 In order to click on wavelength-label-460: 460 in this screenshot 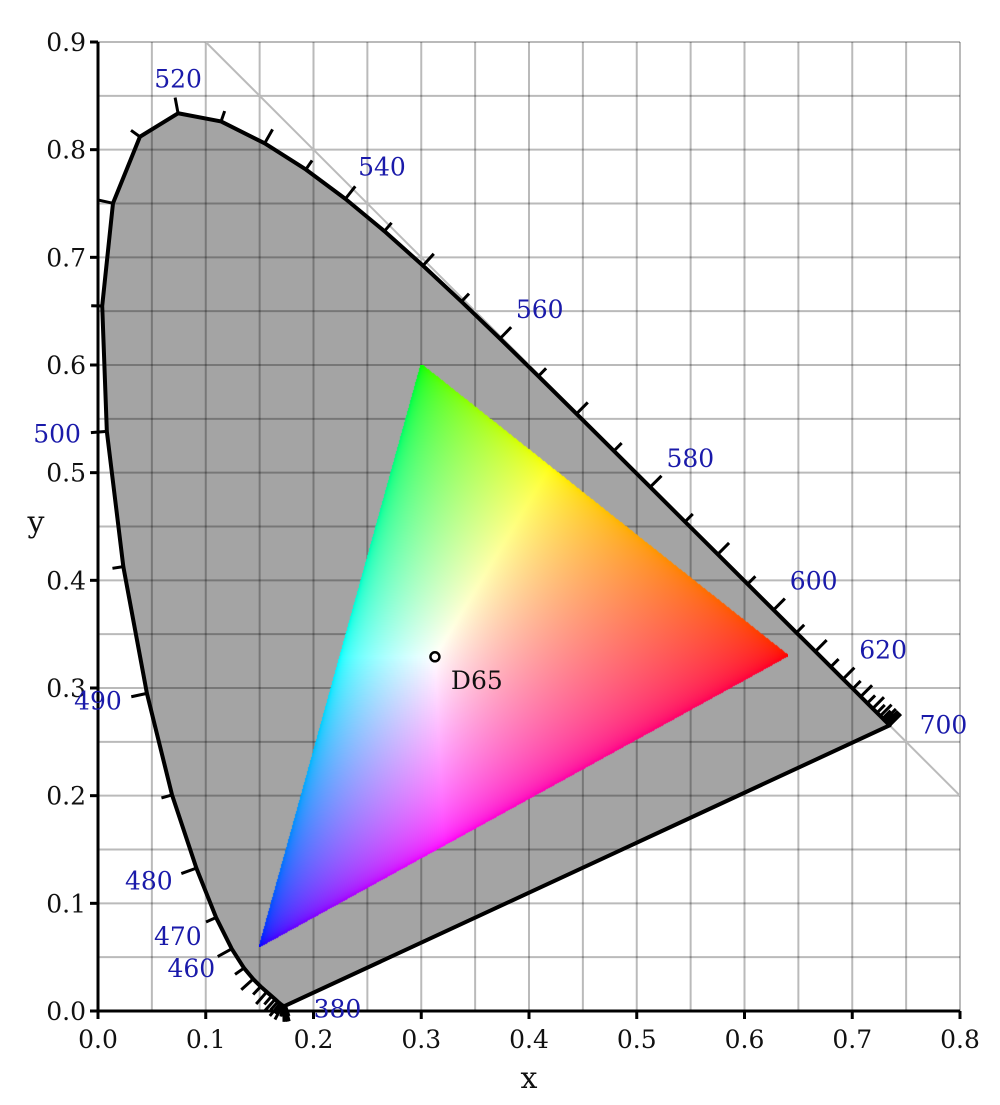, I will do `click(191, 968)`.